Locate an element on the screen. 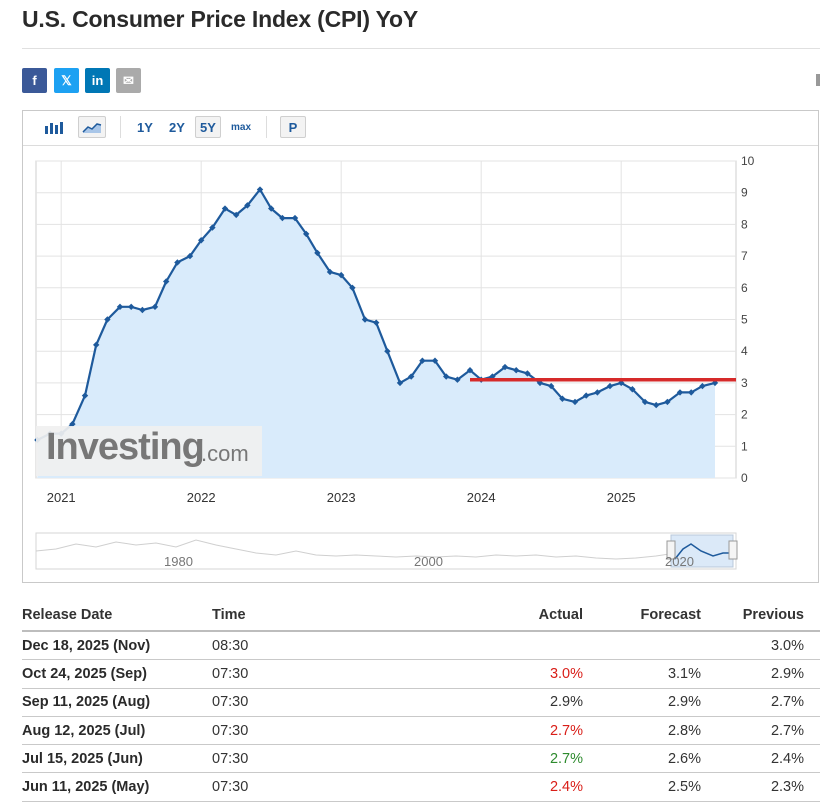 The image size is (820, 802). investing-watermark: Investing .com is located at coordinates (149, 451).